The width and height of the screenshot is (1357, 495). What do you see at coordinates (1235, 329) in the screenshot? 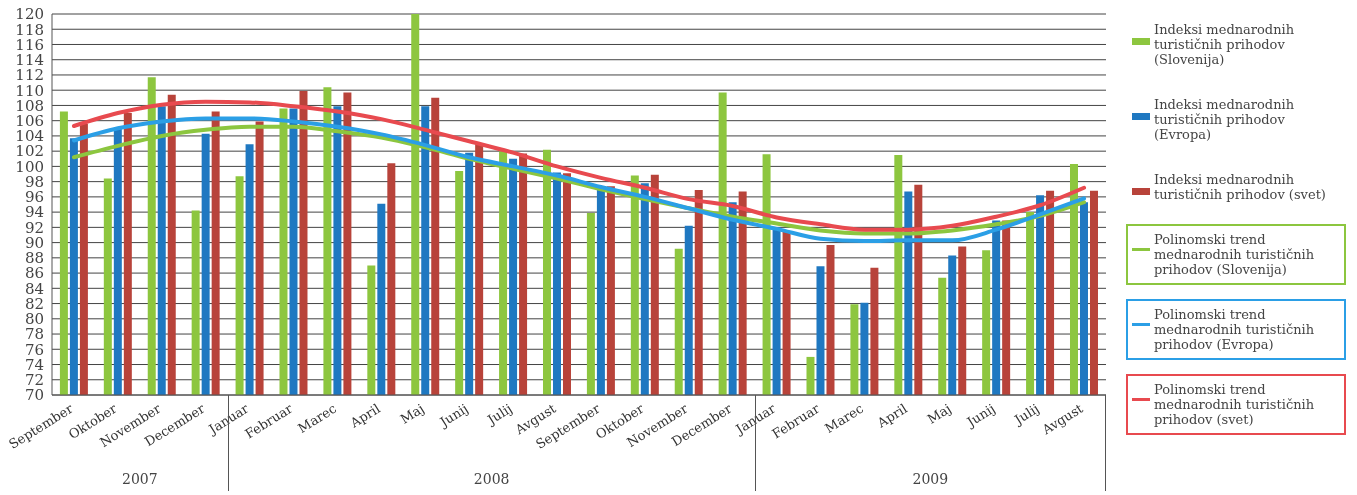
I see `legend-label: Polinomski trend mednarodnih turističnih prihodov (Evropa)` at bounding box center [1235, 329].